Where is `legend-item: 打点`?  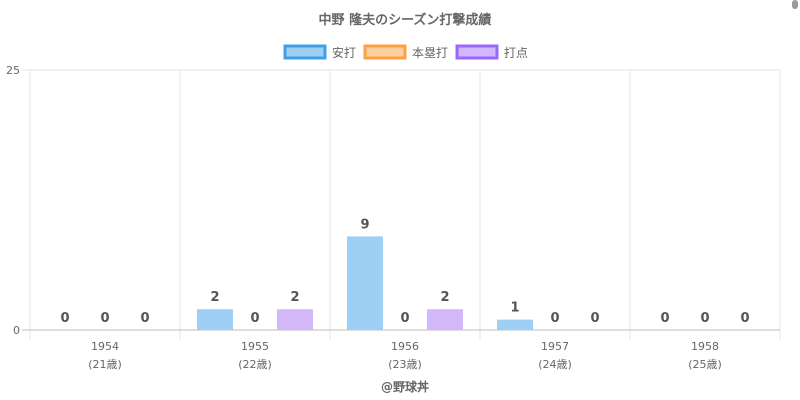 legend-item: 打点 is located at coordinates (491, 52).